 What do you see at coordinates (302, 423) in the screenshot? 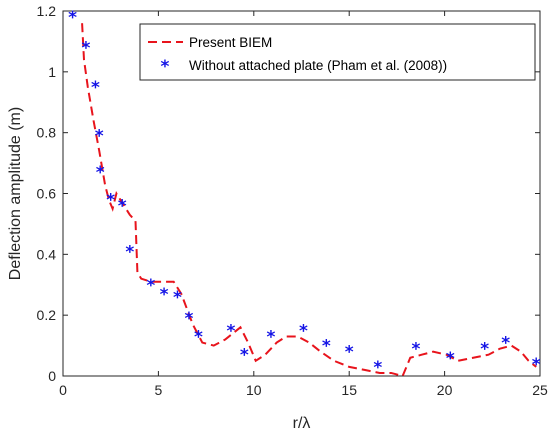
I see `x-axis-label: r/λ` at bounding box center [302, 423].